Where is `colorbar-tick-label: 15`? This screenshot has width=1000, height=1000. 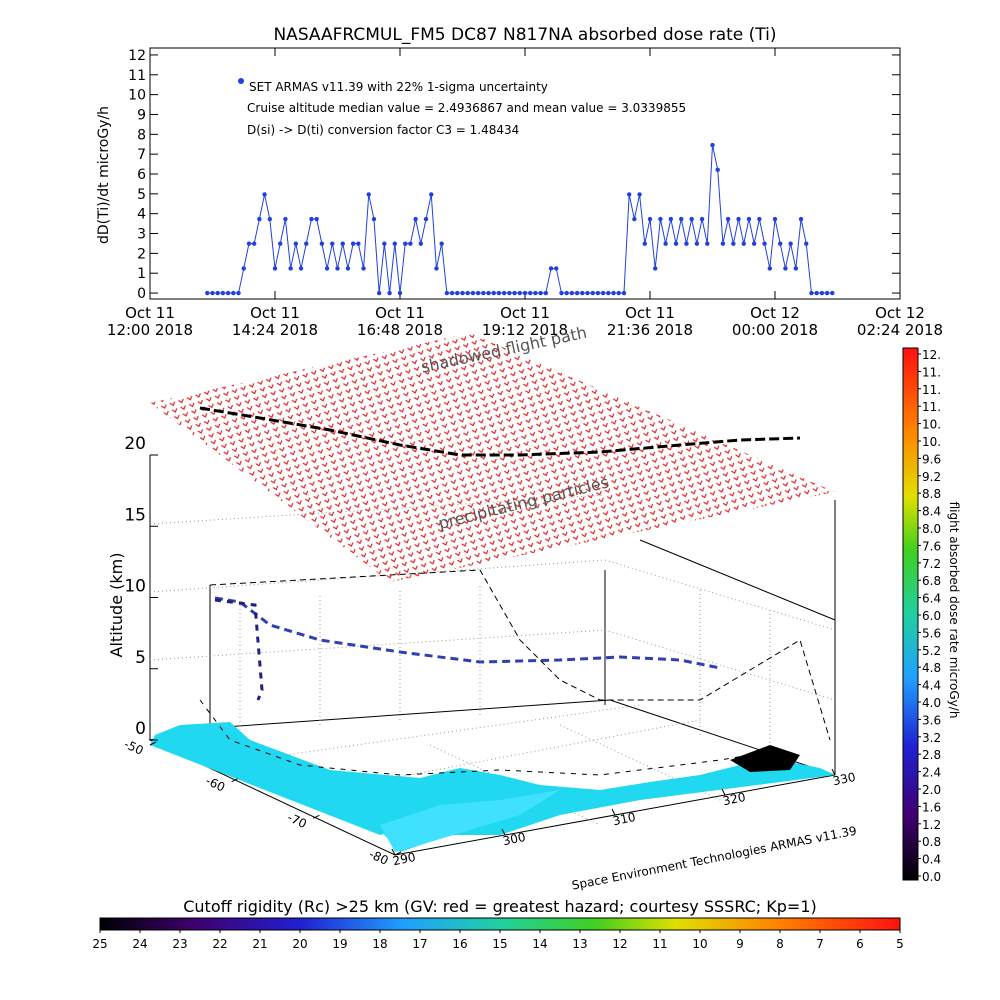 colorbar-tick-label: 15 is located at coordinates (499, 944).